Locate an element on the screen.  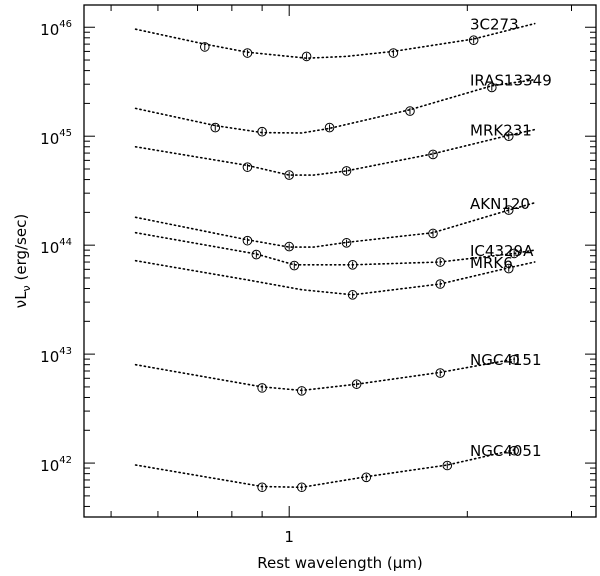
series-iras13349 is located at coordinates (335, 107).